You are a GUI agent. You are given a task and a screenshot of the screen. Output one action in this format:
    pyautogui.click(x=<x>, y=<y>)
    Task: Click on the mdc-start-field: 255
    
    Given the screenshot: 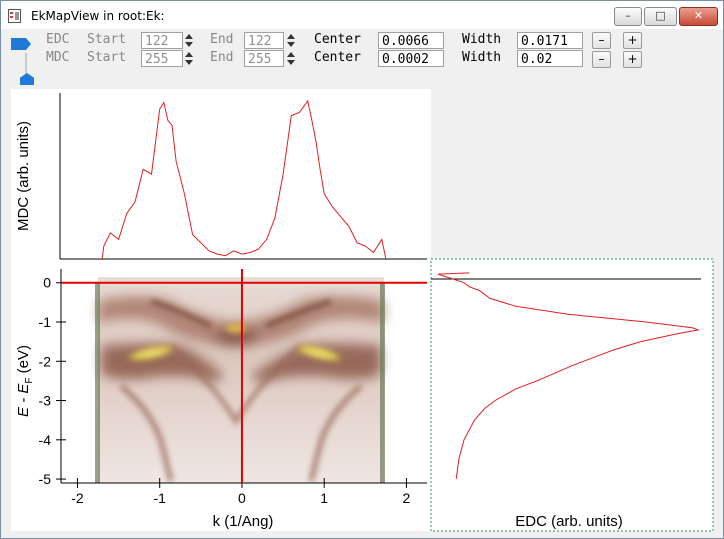 What is the action you would take?
    pyautogui.click(x=162, y=58)
    